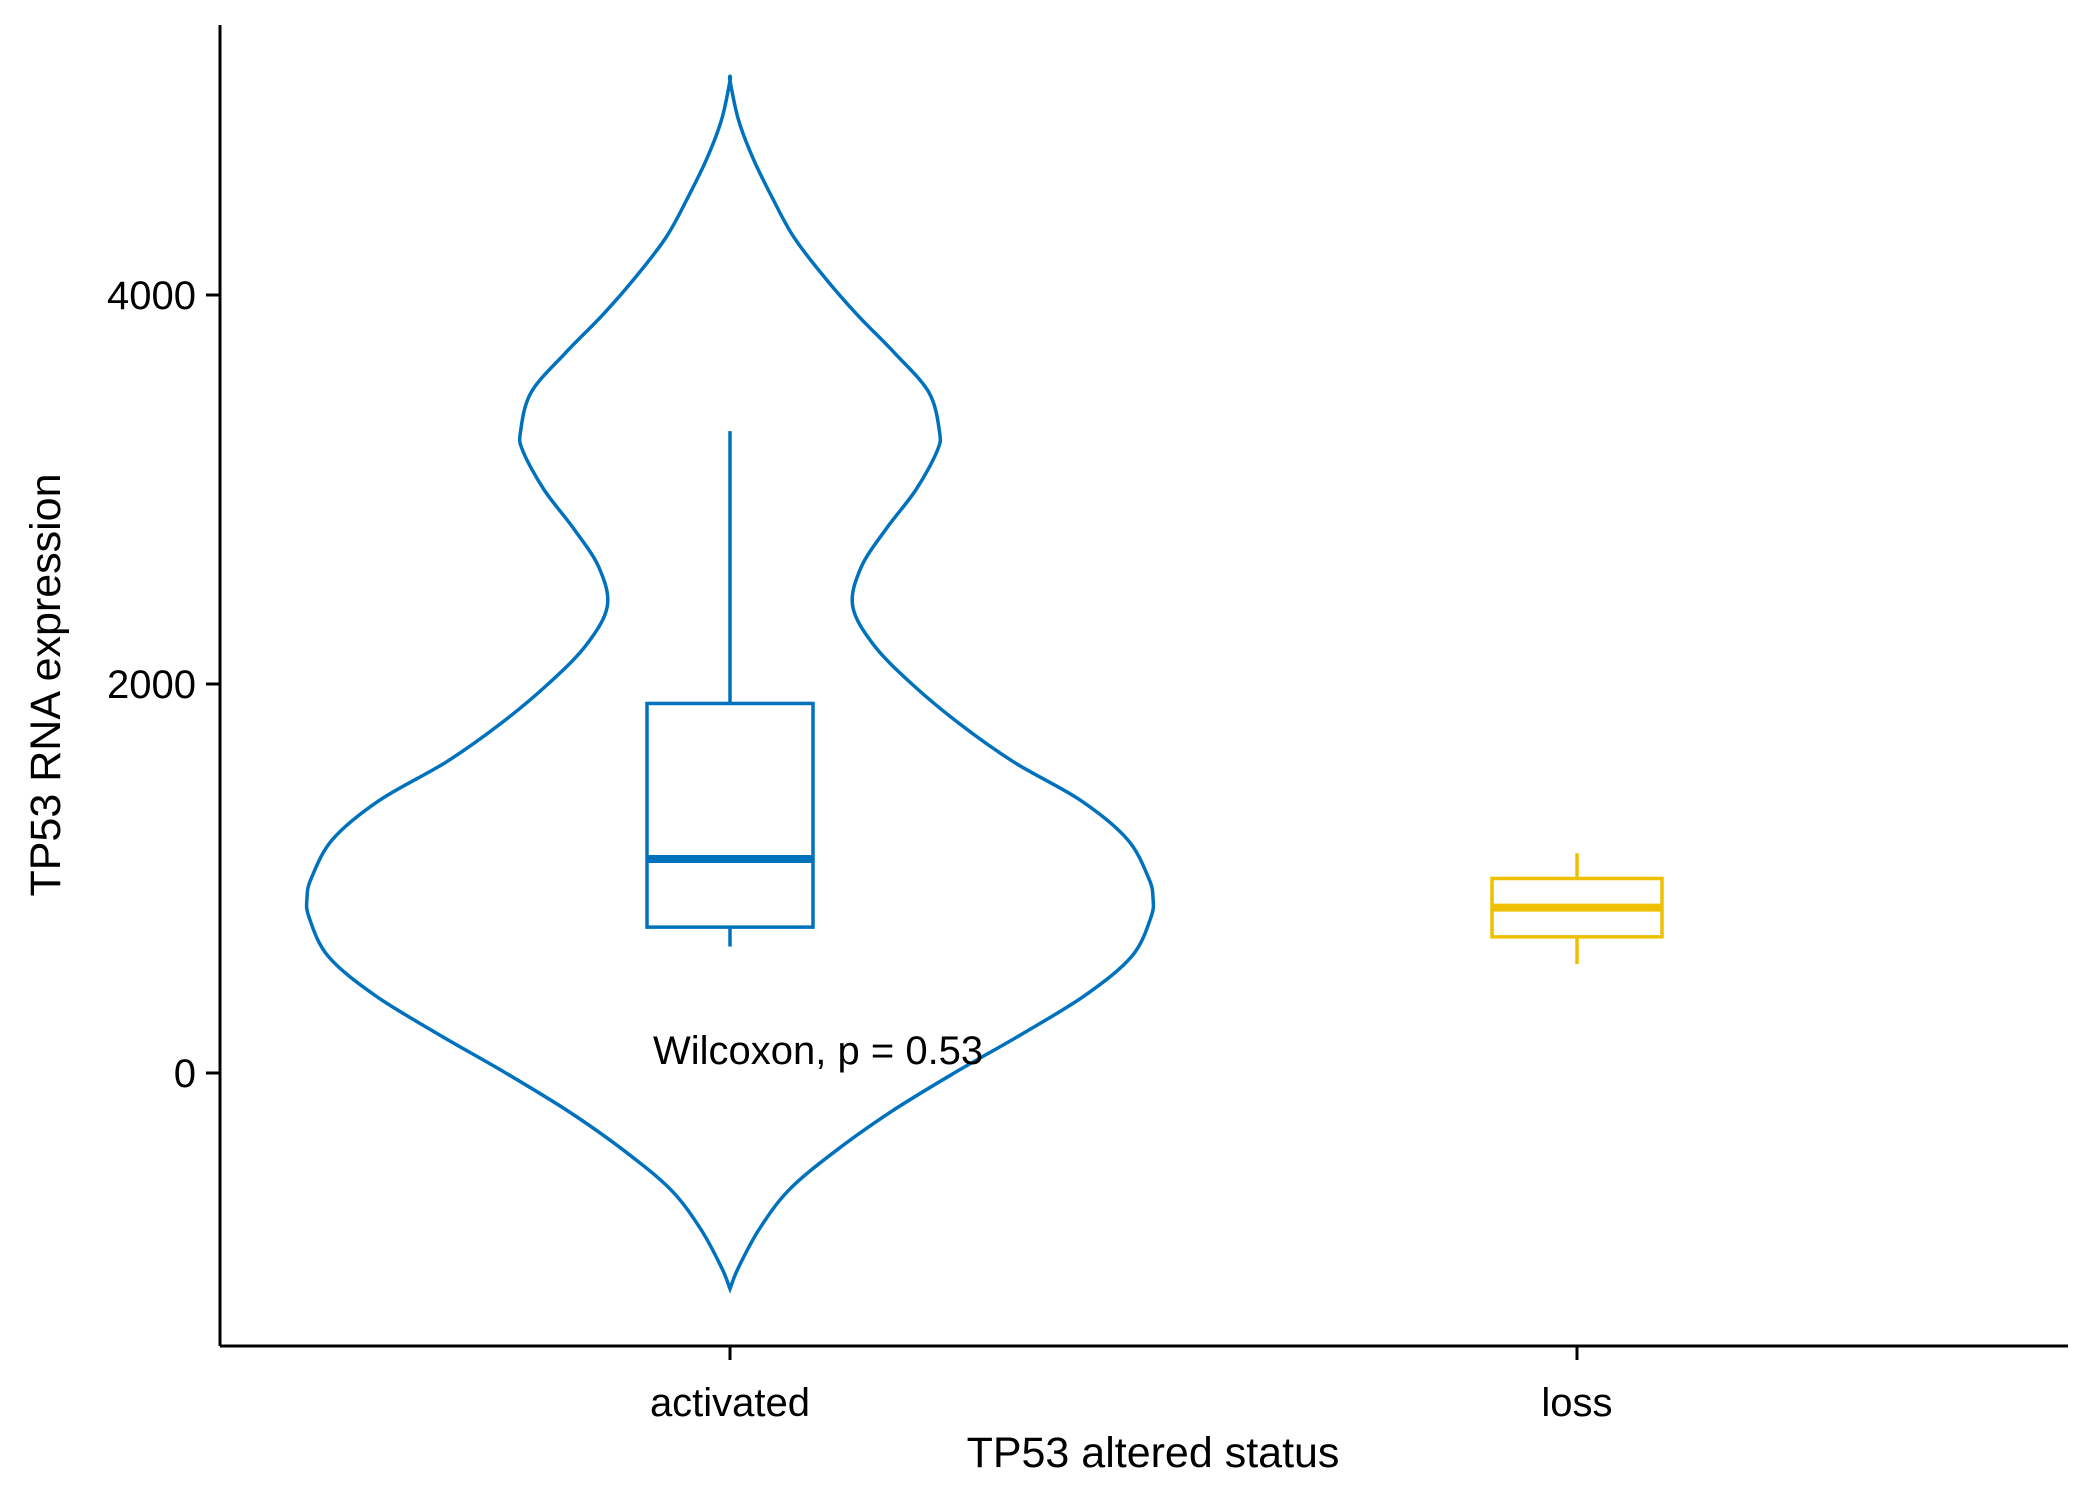 The height and width of the screenshot is (1499, 2100). I want to click on y-axis-title: TP53 RNA expression, so click(46, 684).